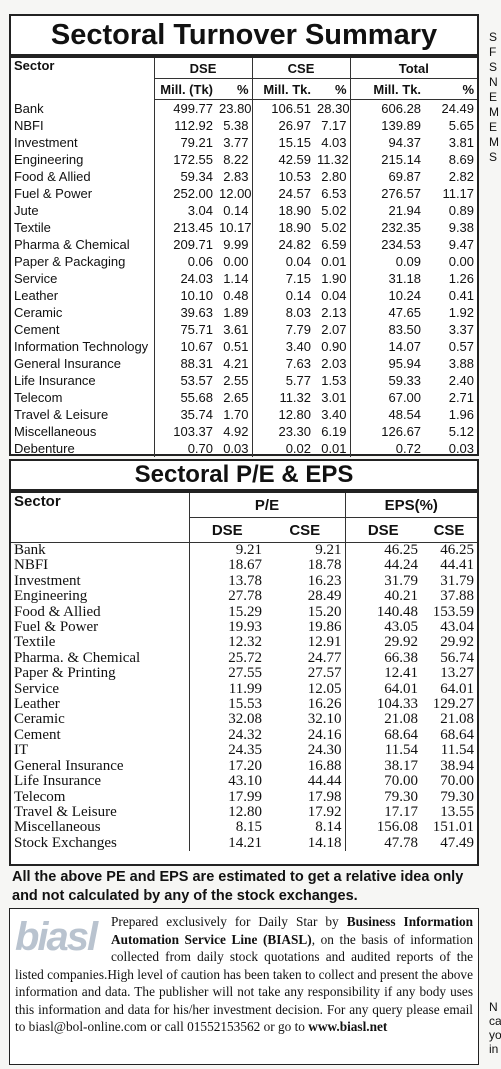 This screenshot has width=501, height=1069. What do you see at coordinates (324, 842) in the screenshot?
I see `value-cell: 14.18` at bounding box center [324, 842].